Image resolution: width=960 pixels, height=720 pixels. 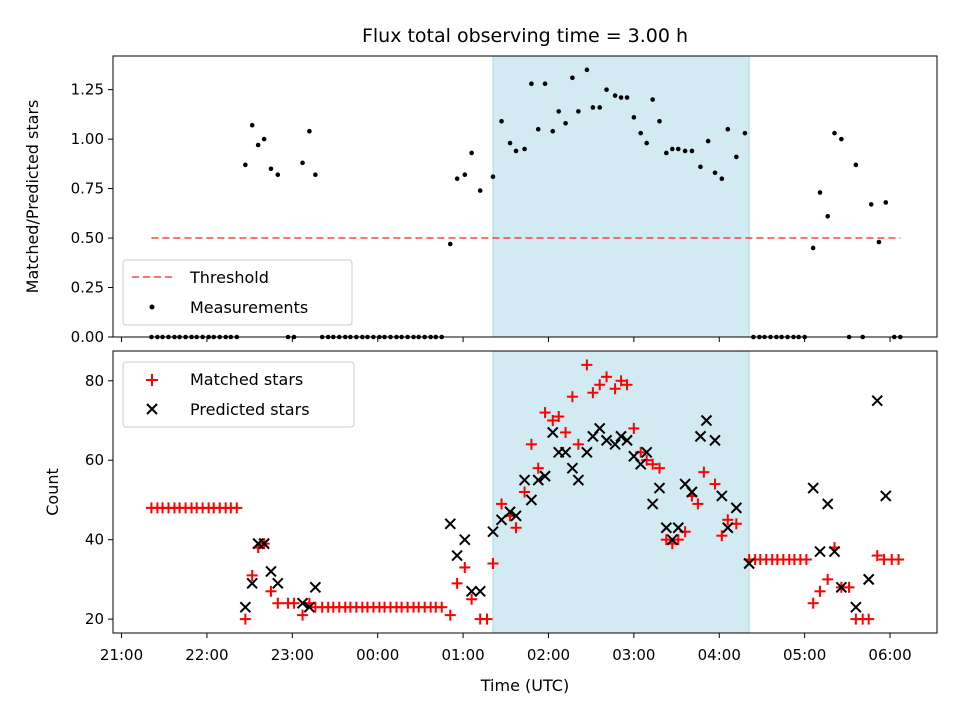 I want to click on legend-matched-label: Matched stars, so click(x=246, y=379).